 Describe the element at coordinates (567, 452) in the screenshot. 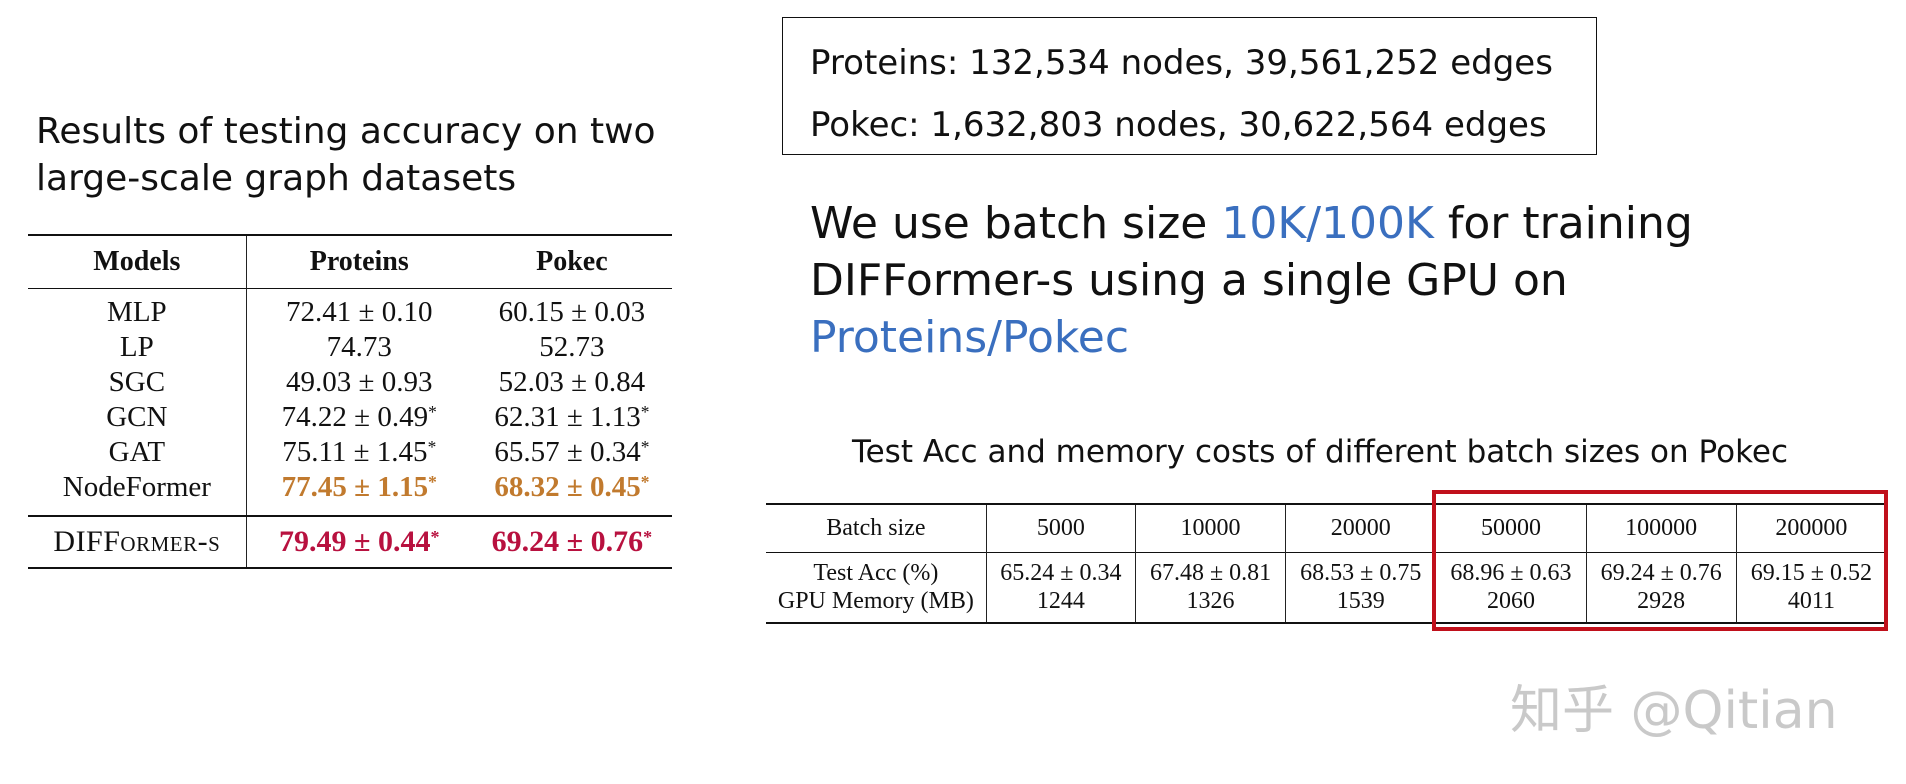

I see `value-text: 65.57 ± 0.34` at that location.